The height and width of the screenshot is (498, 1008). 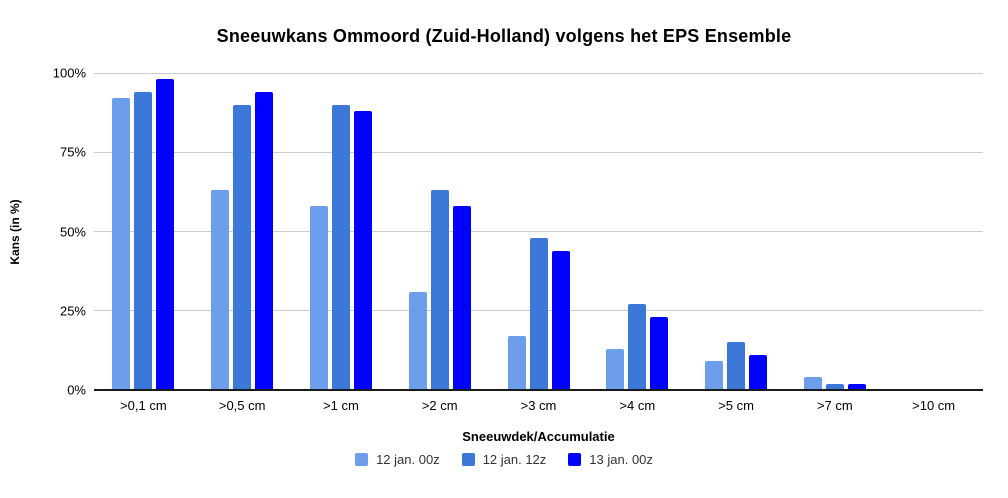 I want to click on x-tick-label: >1 cm, so click(x=341, y=405).